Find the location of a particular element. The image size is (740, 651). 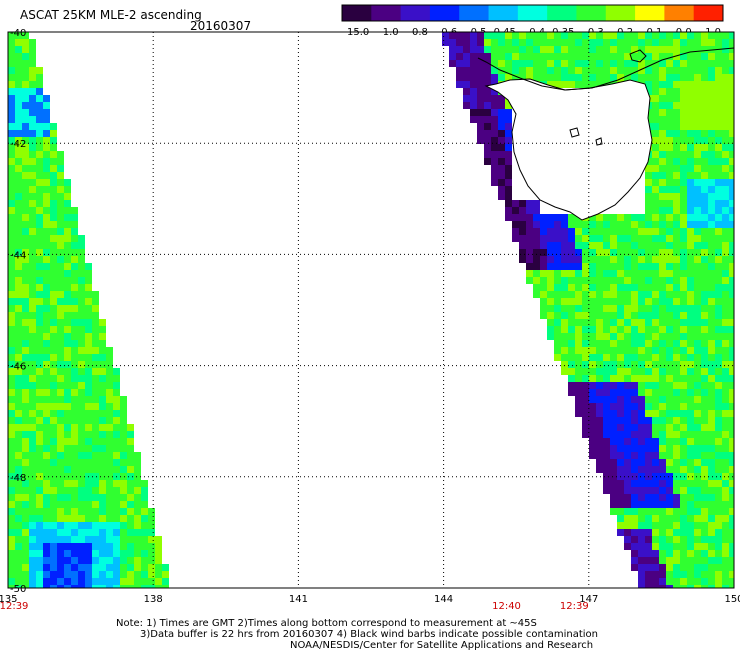

colorbar-block is located at coordinates (503, 13).